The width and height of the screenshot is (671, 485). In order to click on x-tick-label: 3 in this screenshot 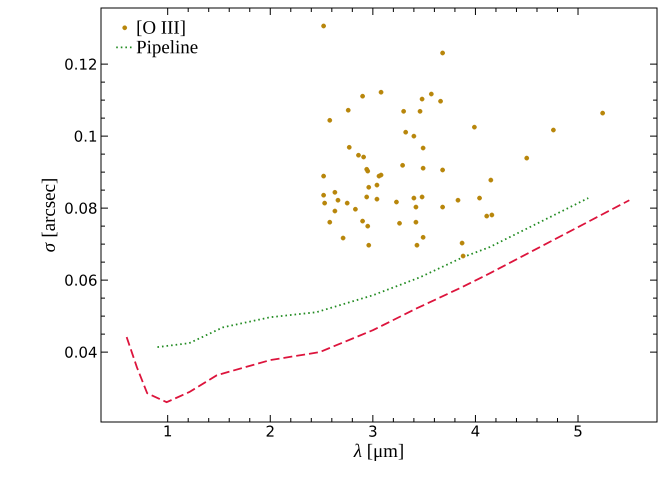, I will do `click(372, 431)`.